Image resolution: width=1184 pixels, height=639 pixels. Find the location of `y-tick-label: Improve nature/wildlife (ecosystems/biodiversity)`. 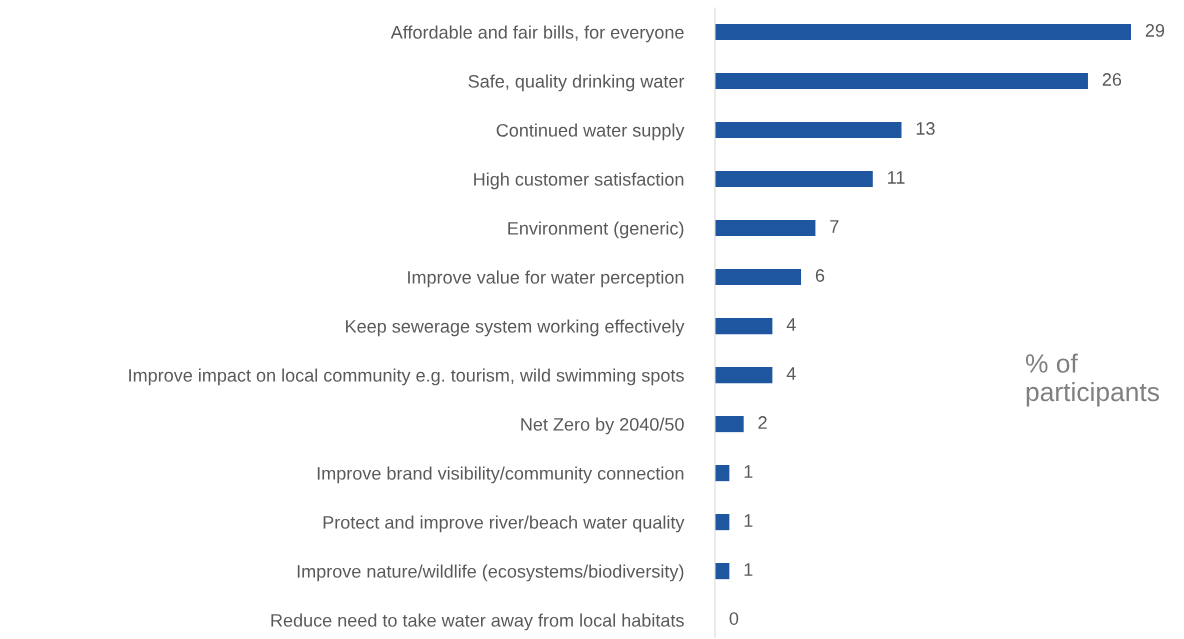

y-tick-label: Improve nature/wildlife (ecosystems/biodiversity) is located at coordinates (490, 573).